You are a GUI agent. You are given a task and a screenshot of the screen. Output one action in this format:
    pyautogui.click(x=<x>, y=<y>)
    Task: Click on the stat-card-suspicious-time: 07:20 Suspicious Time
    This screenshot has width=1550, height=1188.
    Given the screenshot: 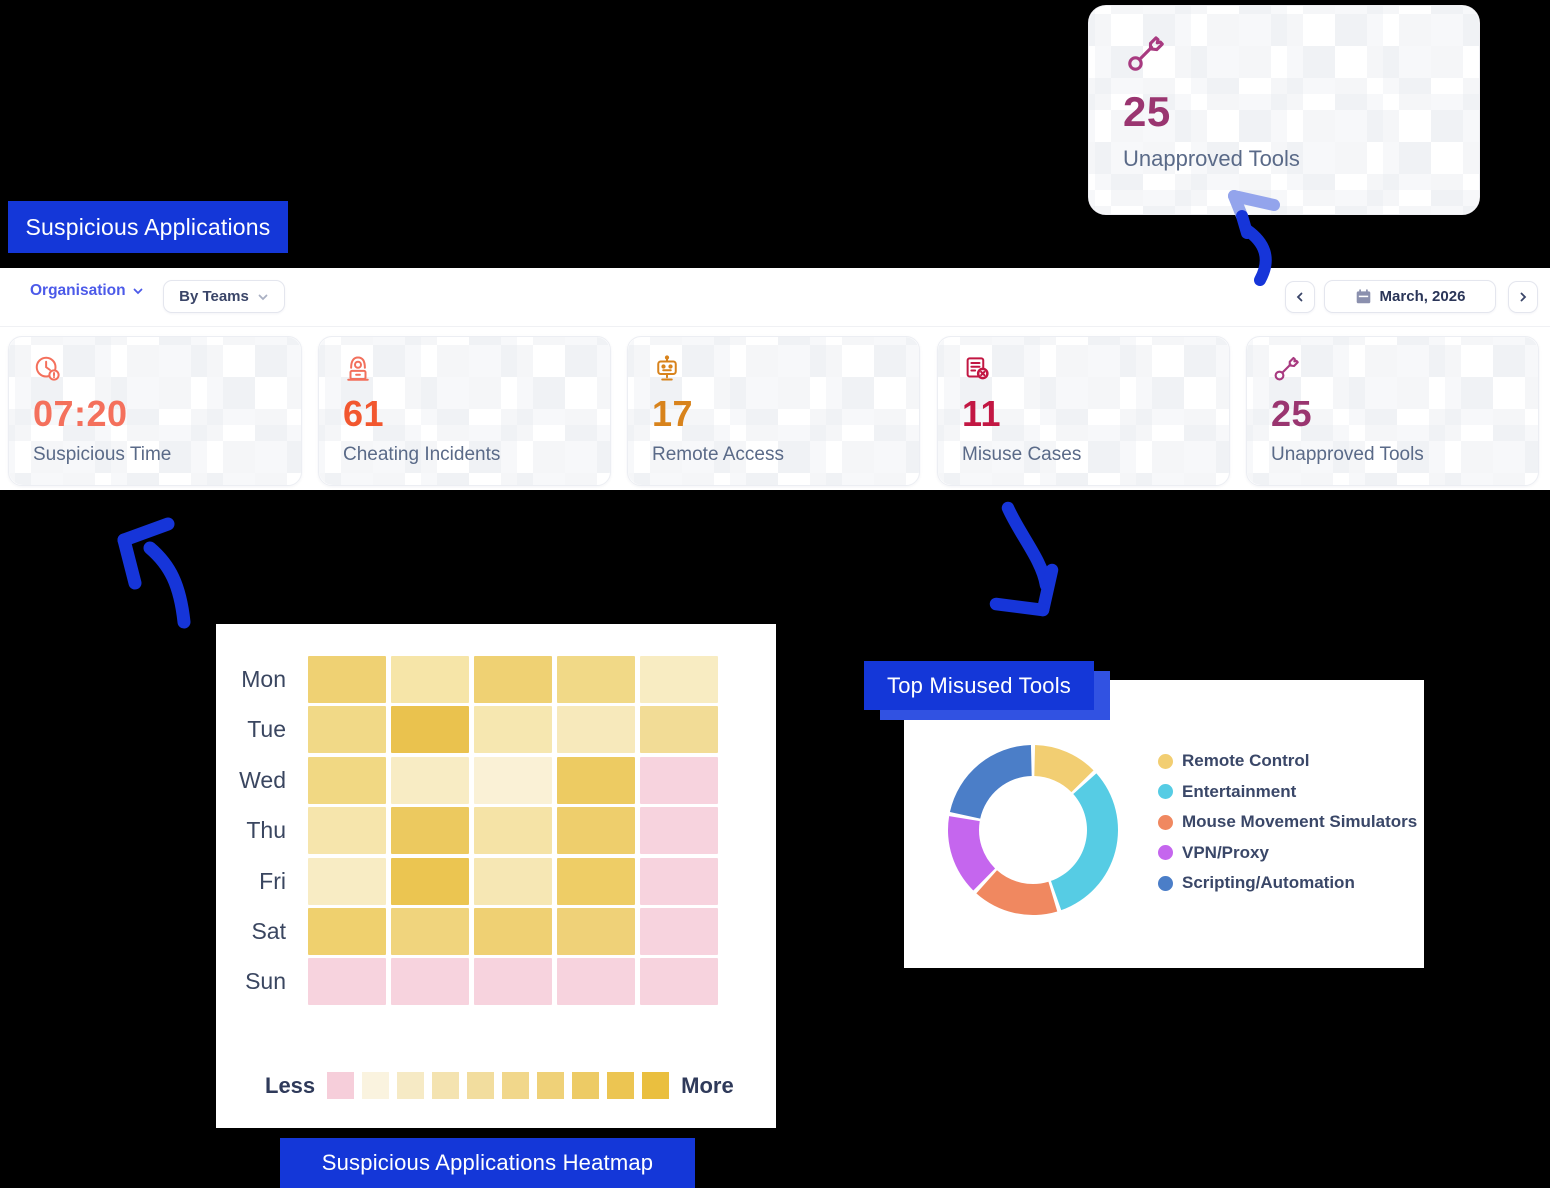 What is the action you would take?
    pyautogui.click(x=155, y=411)
    